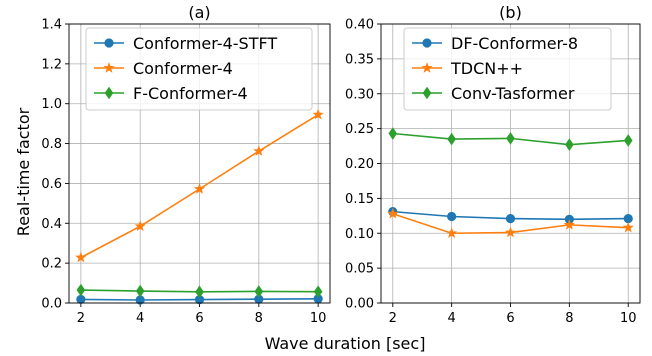 Image resolution: width=652 pixels, height=356 pixels. What do you see at coordinates (359, 199) in the screenshot?
I see `y-tick-label: 0.15` at bounding box center [359, 199].